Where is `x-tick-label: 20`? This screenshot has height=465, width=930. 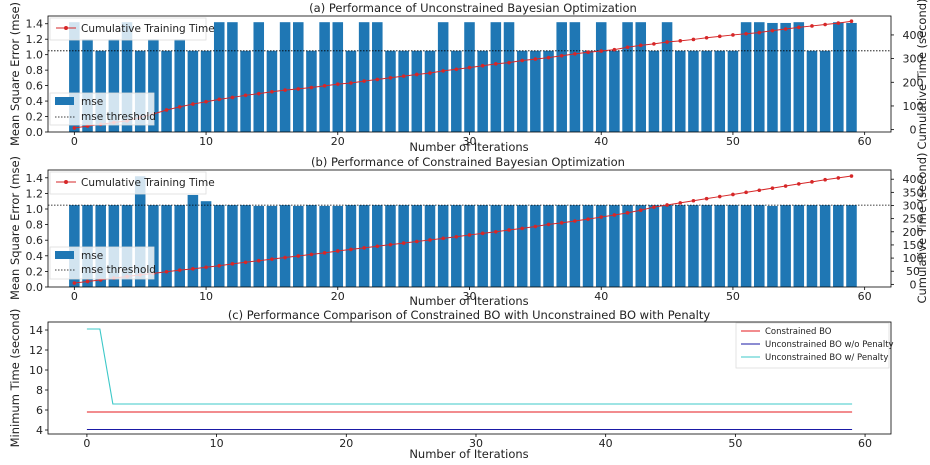 x-tick-label: 20 is located at coordinates (346, 443).